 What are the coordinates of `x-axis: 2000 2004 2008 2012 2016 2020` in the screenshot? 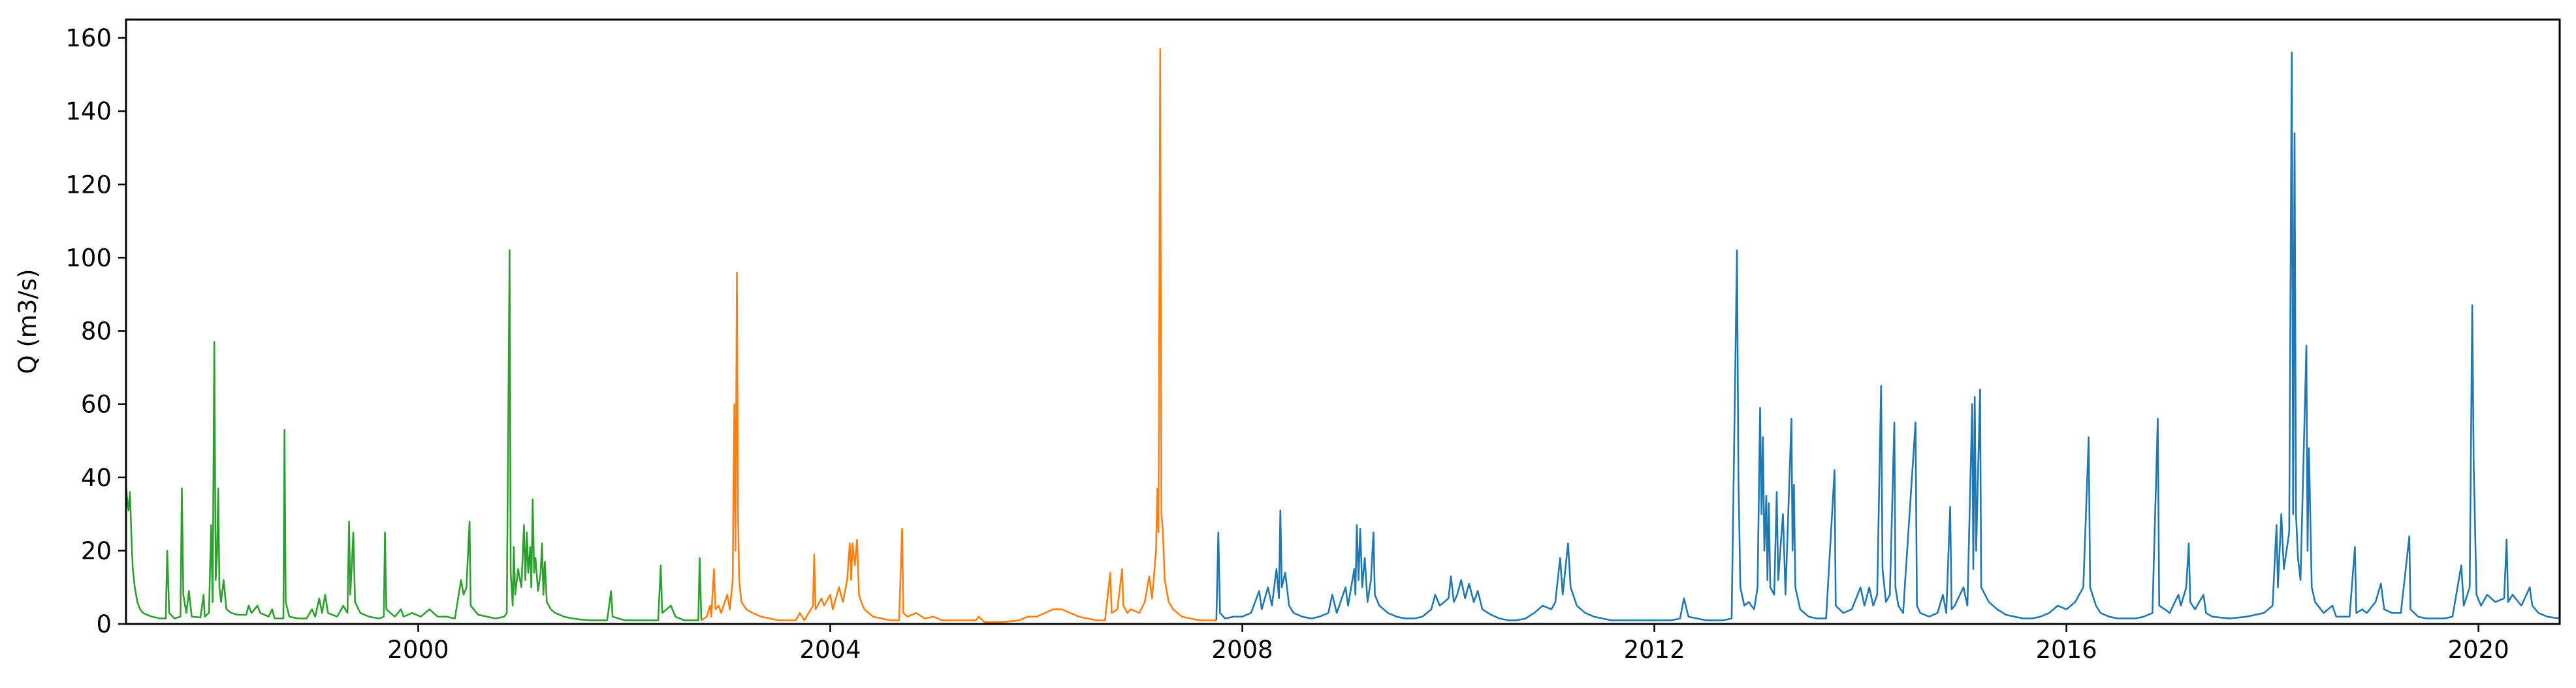 It's located at (1448, 644).